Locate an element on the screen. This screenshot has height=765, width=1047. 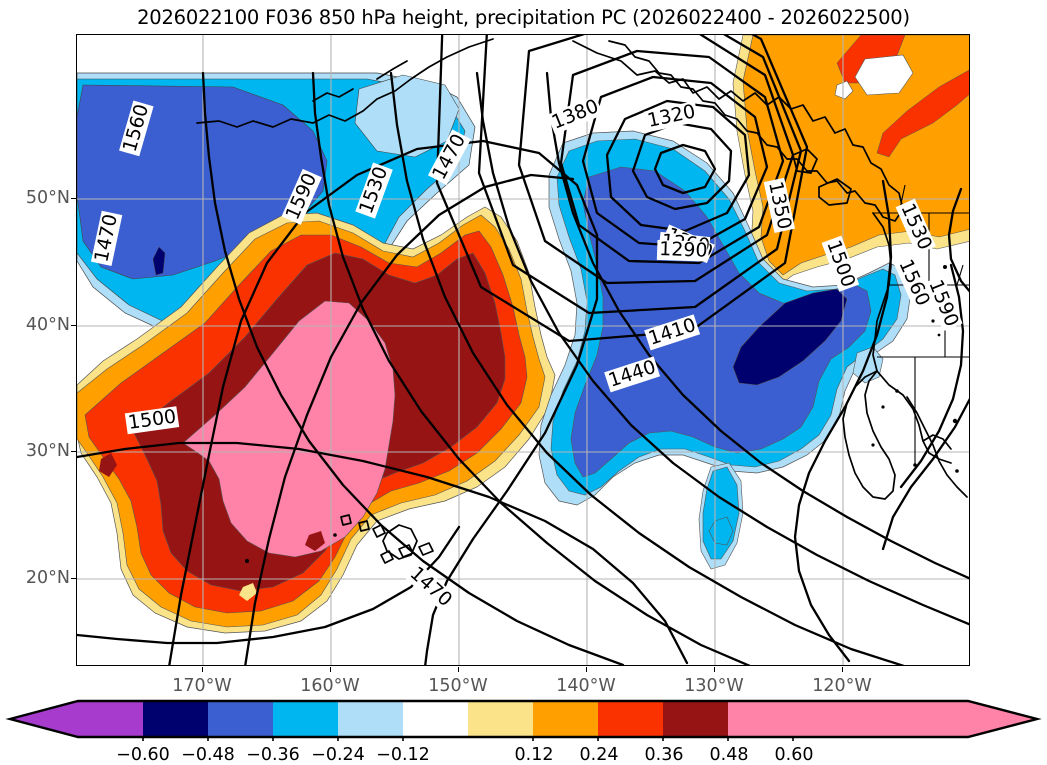
cbar-tick-label-8: 0.48 is located at coordinates (729, 755).